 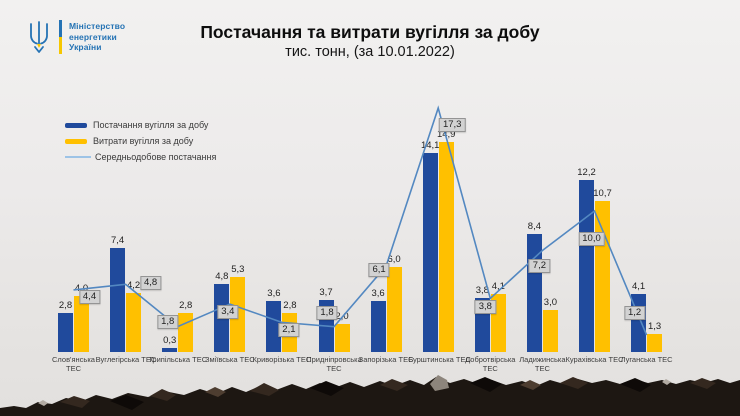 What do you see at coordinates (602, 194) in the screenshot?
I see `consumption-value-label: 10,7` at bounding box center [602, 194].